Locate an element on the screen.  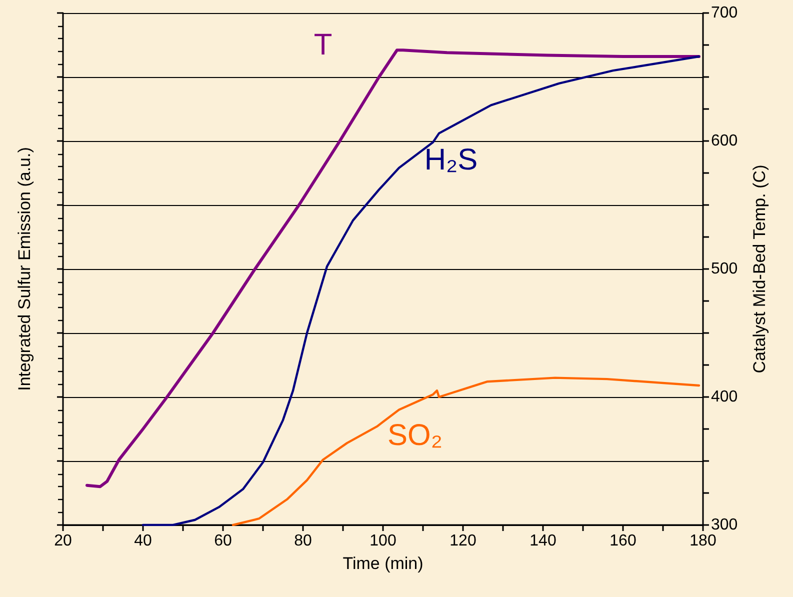
y-axis-title: Integrated Sulfur Emission (a.u.) is located at coordinates (24, 269).